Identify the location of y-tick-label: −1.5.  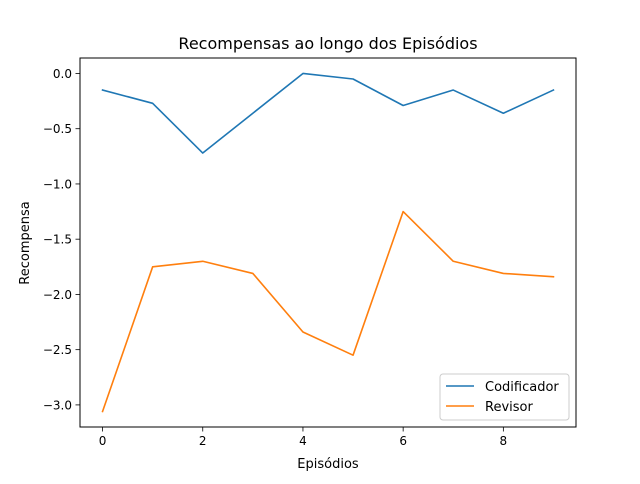
(57, 240).